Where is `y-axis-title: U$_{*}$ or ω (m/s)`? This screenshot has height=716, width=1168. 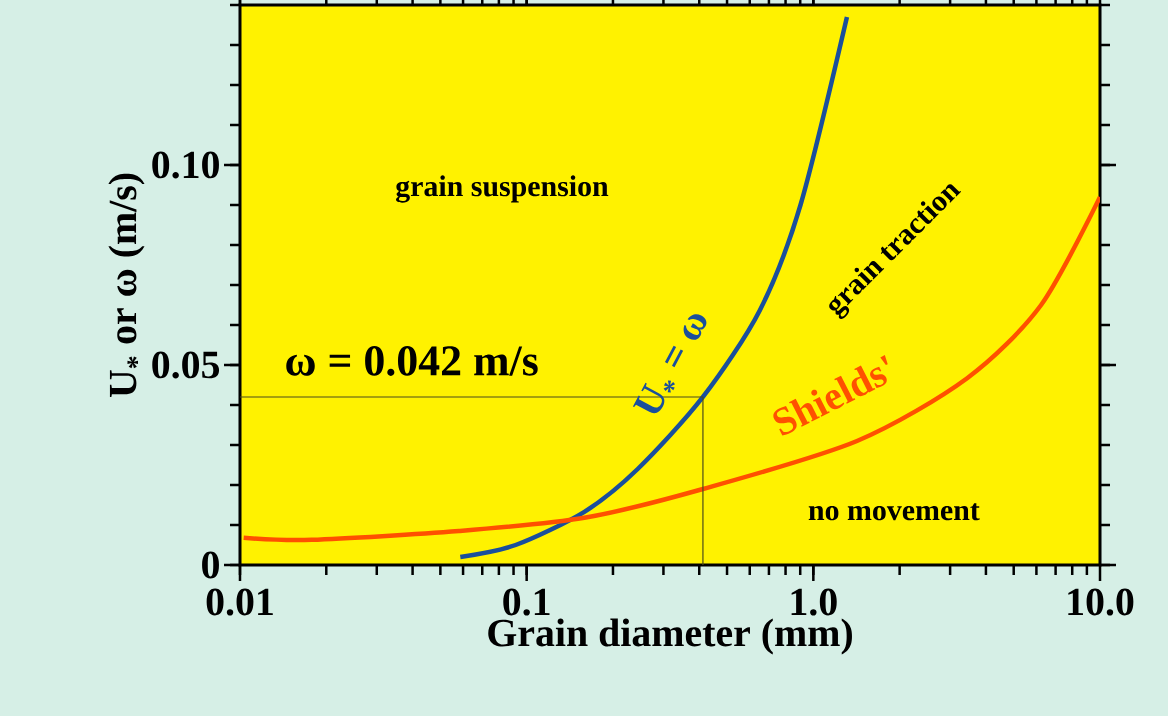 y-axis-title: U$_{*}$ or ω (m/s) is located at coordinates (126, 285).